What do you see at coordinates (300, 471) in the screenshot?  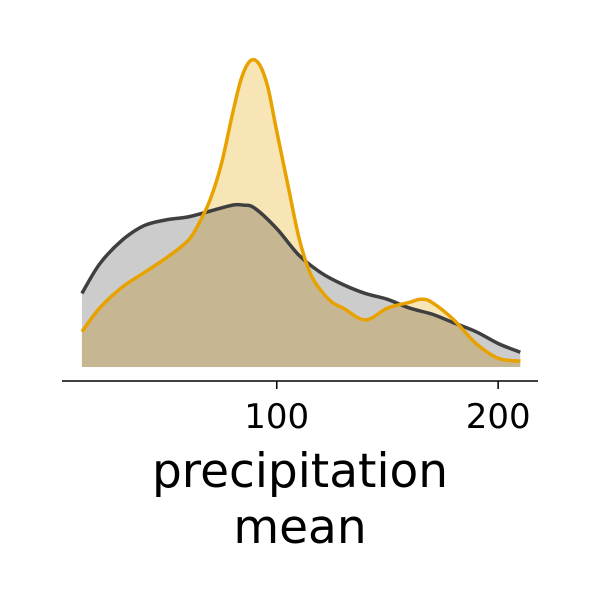 I see `x-axis-label-line-1: precipitation` at bounding box center [300, 471].